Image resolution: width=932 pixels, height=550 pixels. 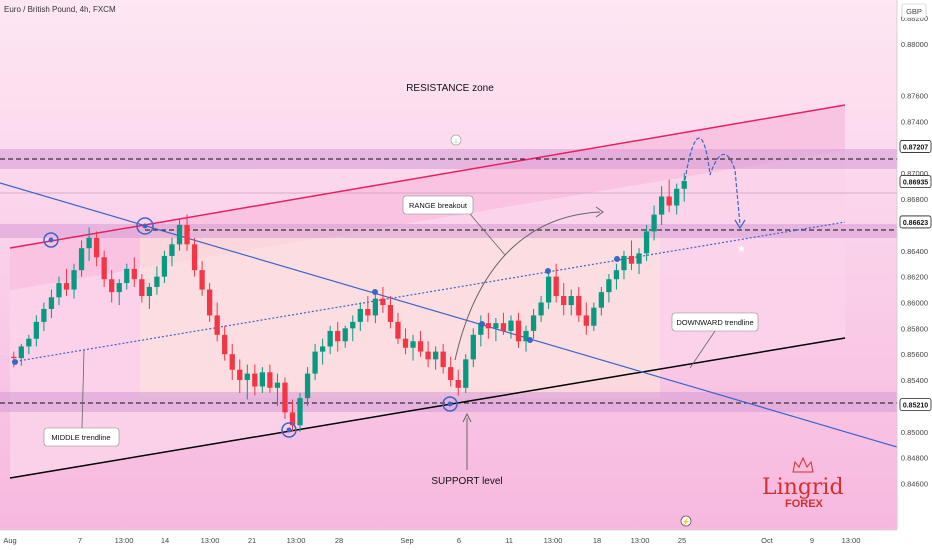 I want to click on y-tick-label: 0.86200, so click(x=914, y=277).